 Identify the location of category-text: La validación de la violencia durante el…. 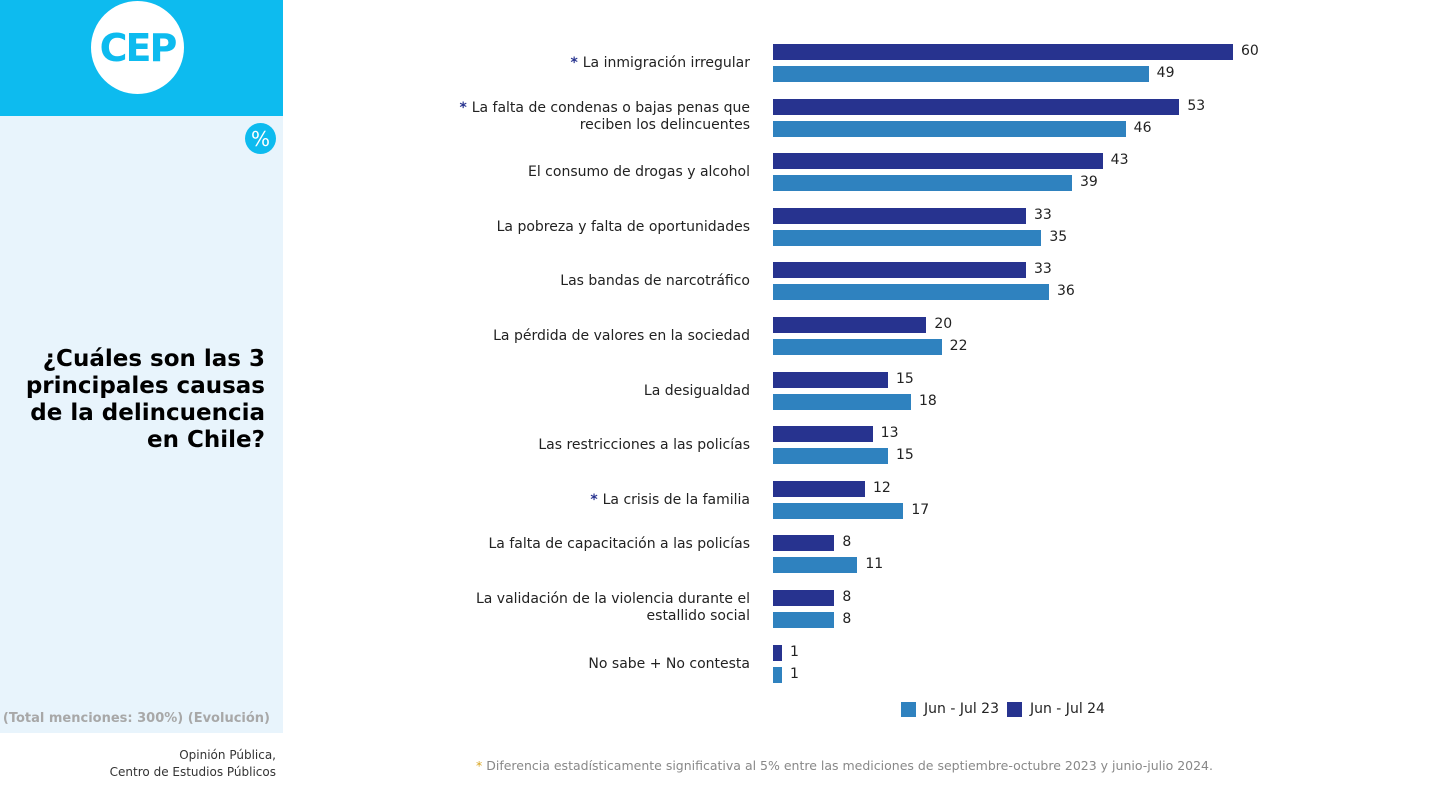
(612, 607).